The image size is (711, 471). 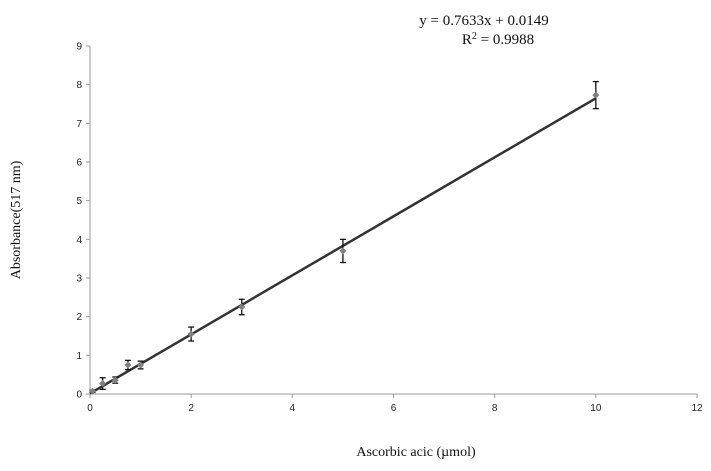 What do you see at coordinates (79, 317) in the screenshot?
I see `y-tick-label: 2` at bounding box center [79, 317].